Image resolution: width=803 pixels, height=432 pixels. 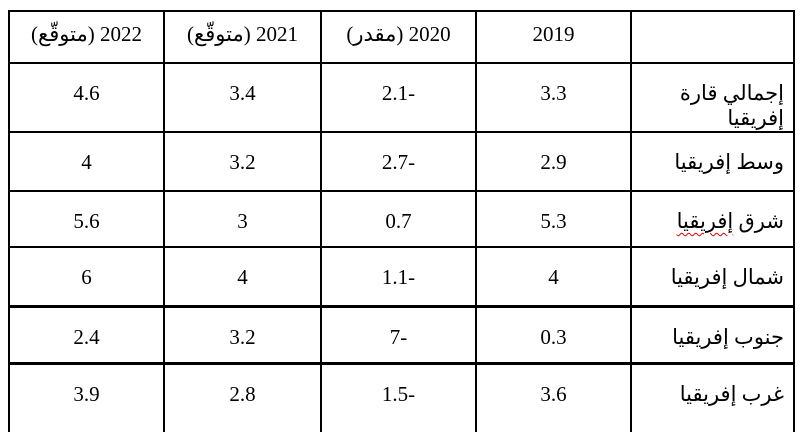 I want to click on row-label-north-africa: شمال إفريقيا, so click(x=712, y=276).